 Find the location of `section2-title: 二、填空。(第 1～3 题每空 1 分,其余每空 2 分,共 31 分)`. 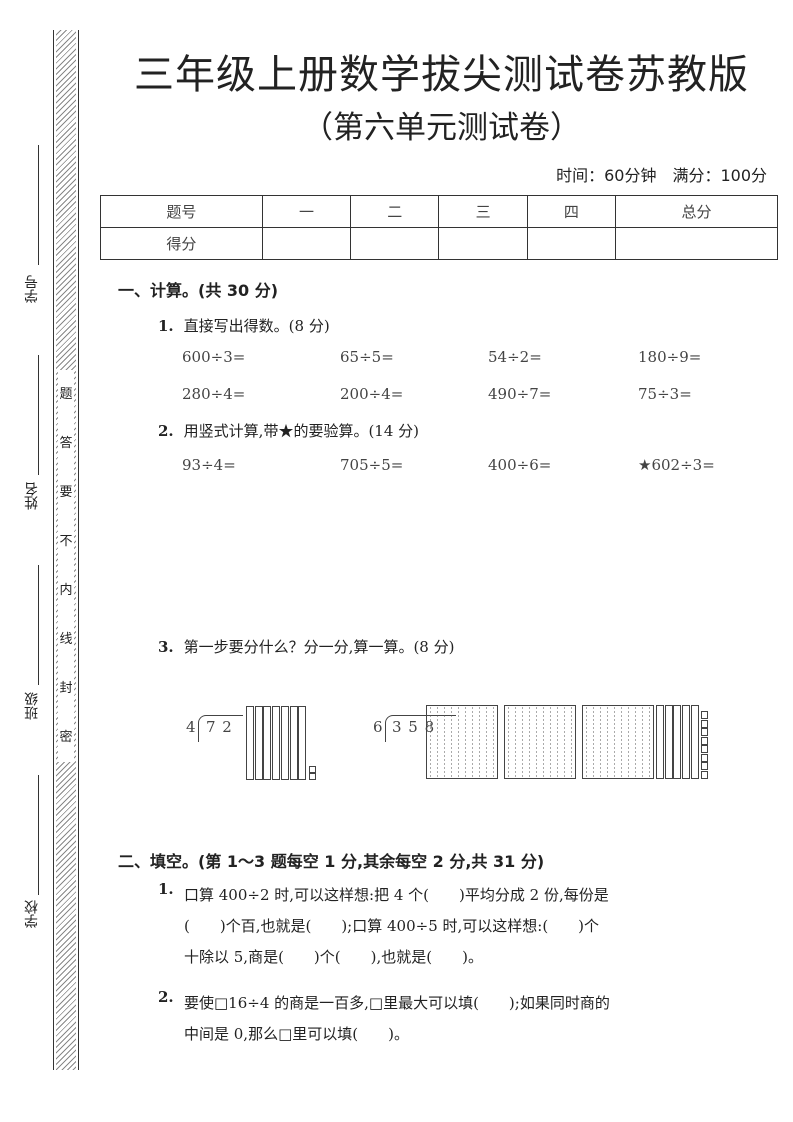

section2-title: 二、填空。(第 1～3 题每空 1 分,其余每空 2 分,共 31 分) is located at coordinates (331, 861).